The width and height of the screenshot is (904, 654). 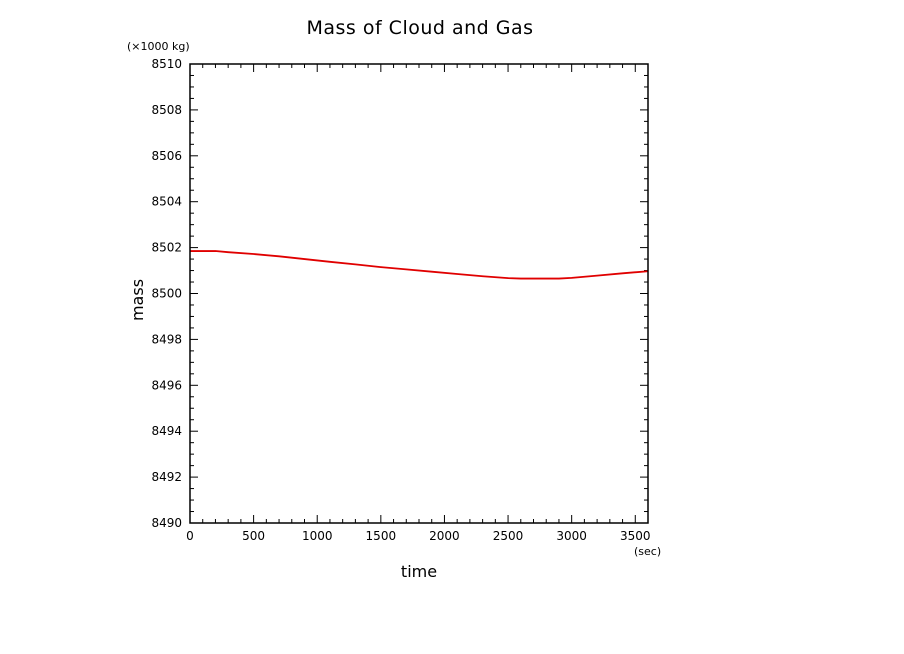 What do you see at coordinates (571, 536) in the screenshot?
I see `x-tick-label: 3000` at bounding box center [571, 536].